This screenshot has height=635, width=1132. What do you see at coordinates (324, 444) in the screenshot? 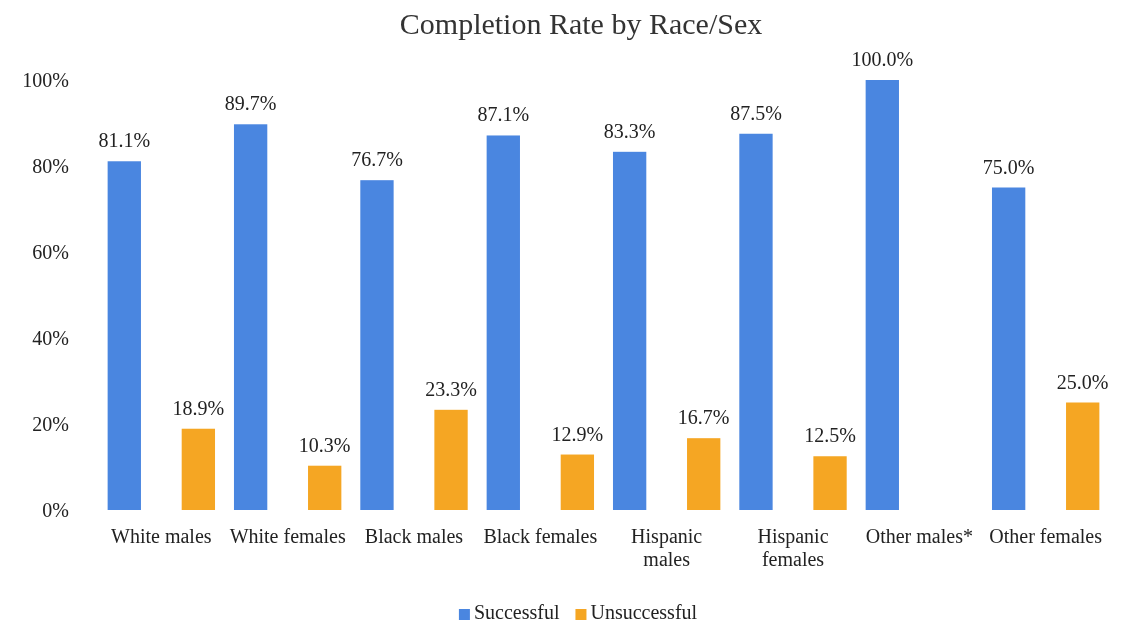
I see `data-label: 10.3%` at bounding box center [324, 444].